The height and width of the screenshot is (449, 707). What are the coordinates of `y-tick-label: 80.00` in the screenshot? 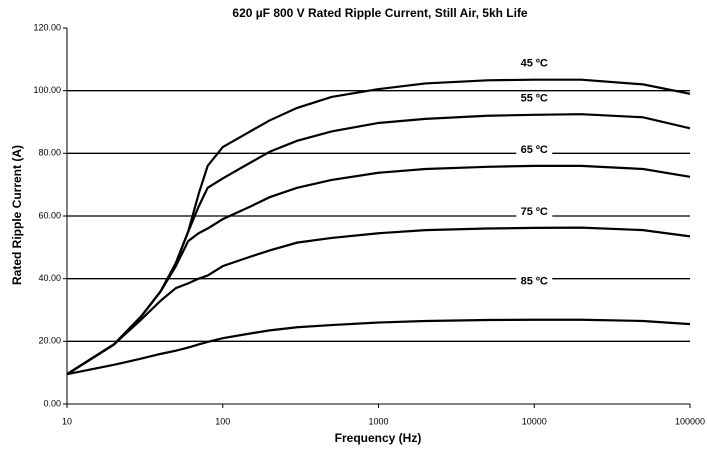 It's located at (49, 153).